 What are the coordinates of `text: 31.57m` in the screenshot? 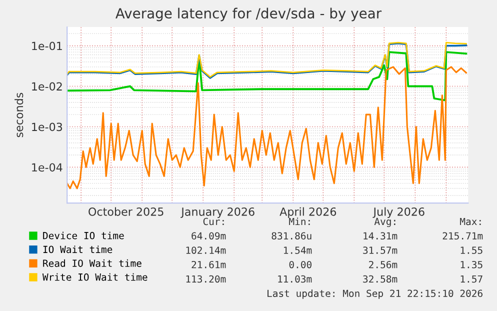 It's located at (380, 250).